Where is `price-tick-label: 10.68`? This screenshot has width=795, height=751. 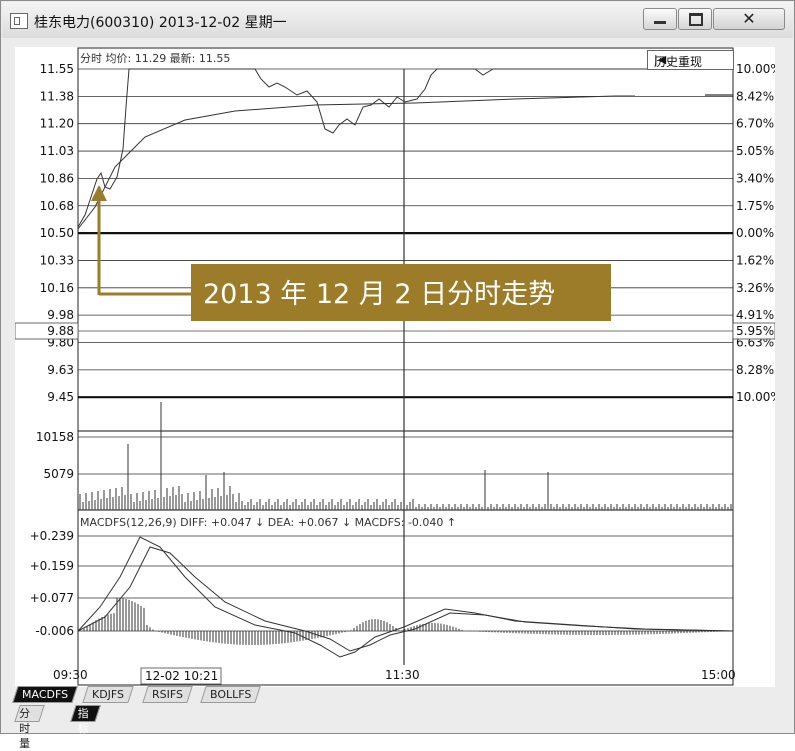 price-tick-label: 10.68 is located at coordinates (57, 206).